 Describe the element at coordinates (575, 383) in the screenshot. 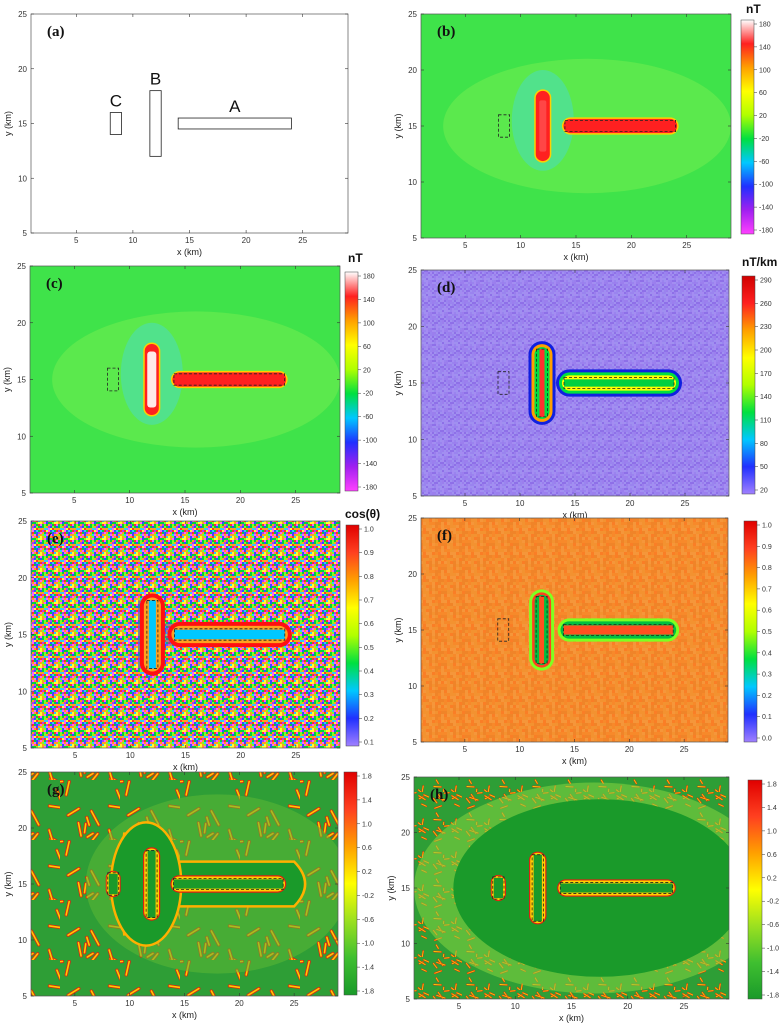

I see `plot-area-d` at that location.